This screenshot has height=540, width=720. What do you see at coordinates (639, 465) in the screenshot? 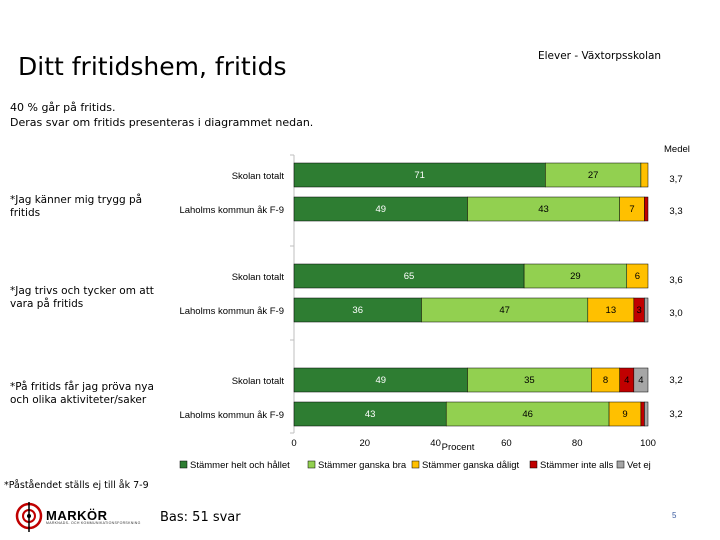
I see `legend-label: Vet ej` at bounding box center [639, 465].